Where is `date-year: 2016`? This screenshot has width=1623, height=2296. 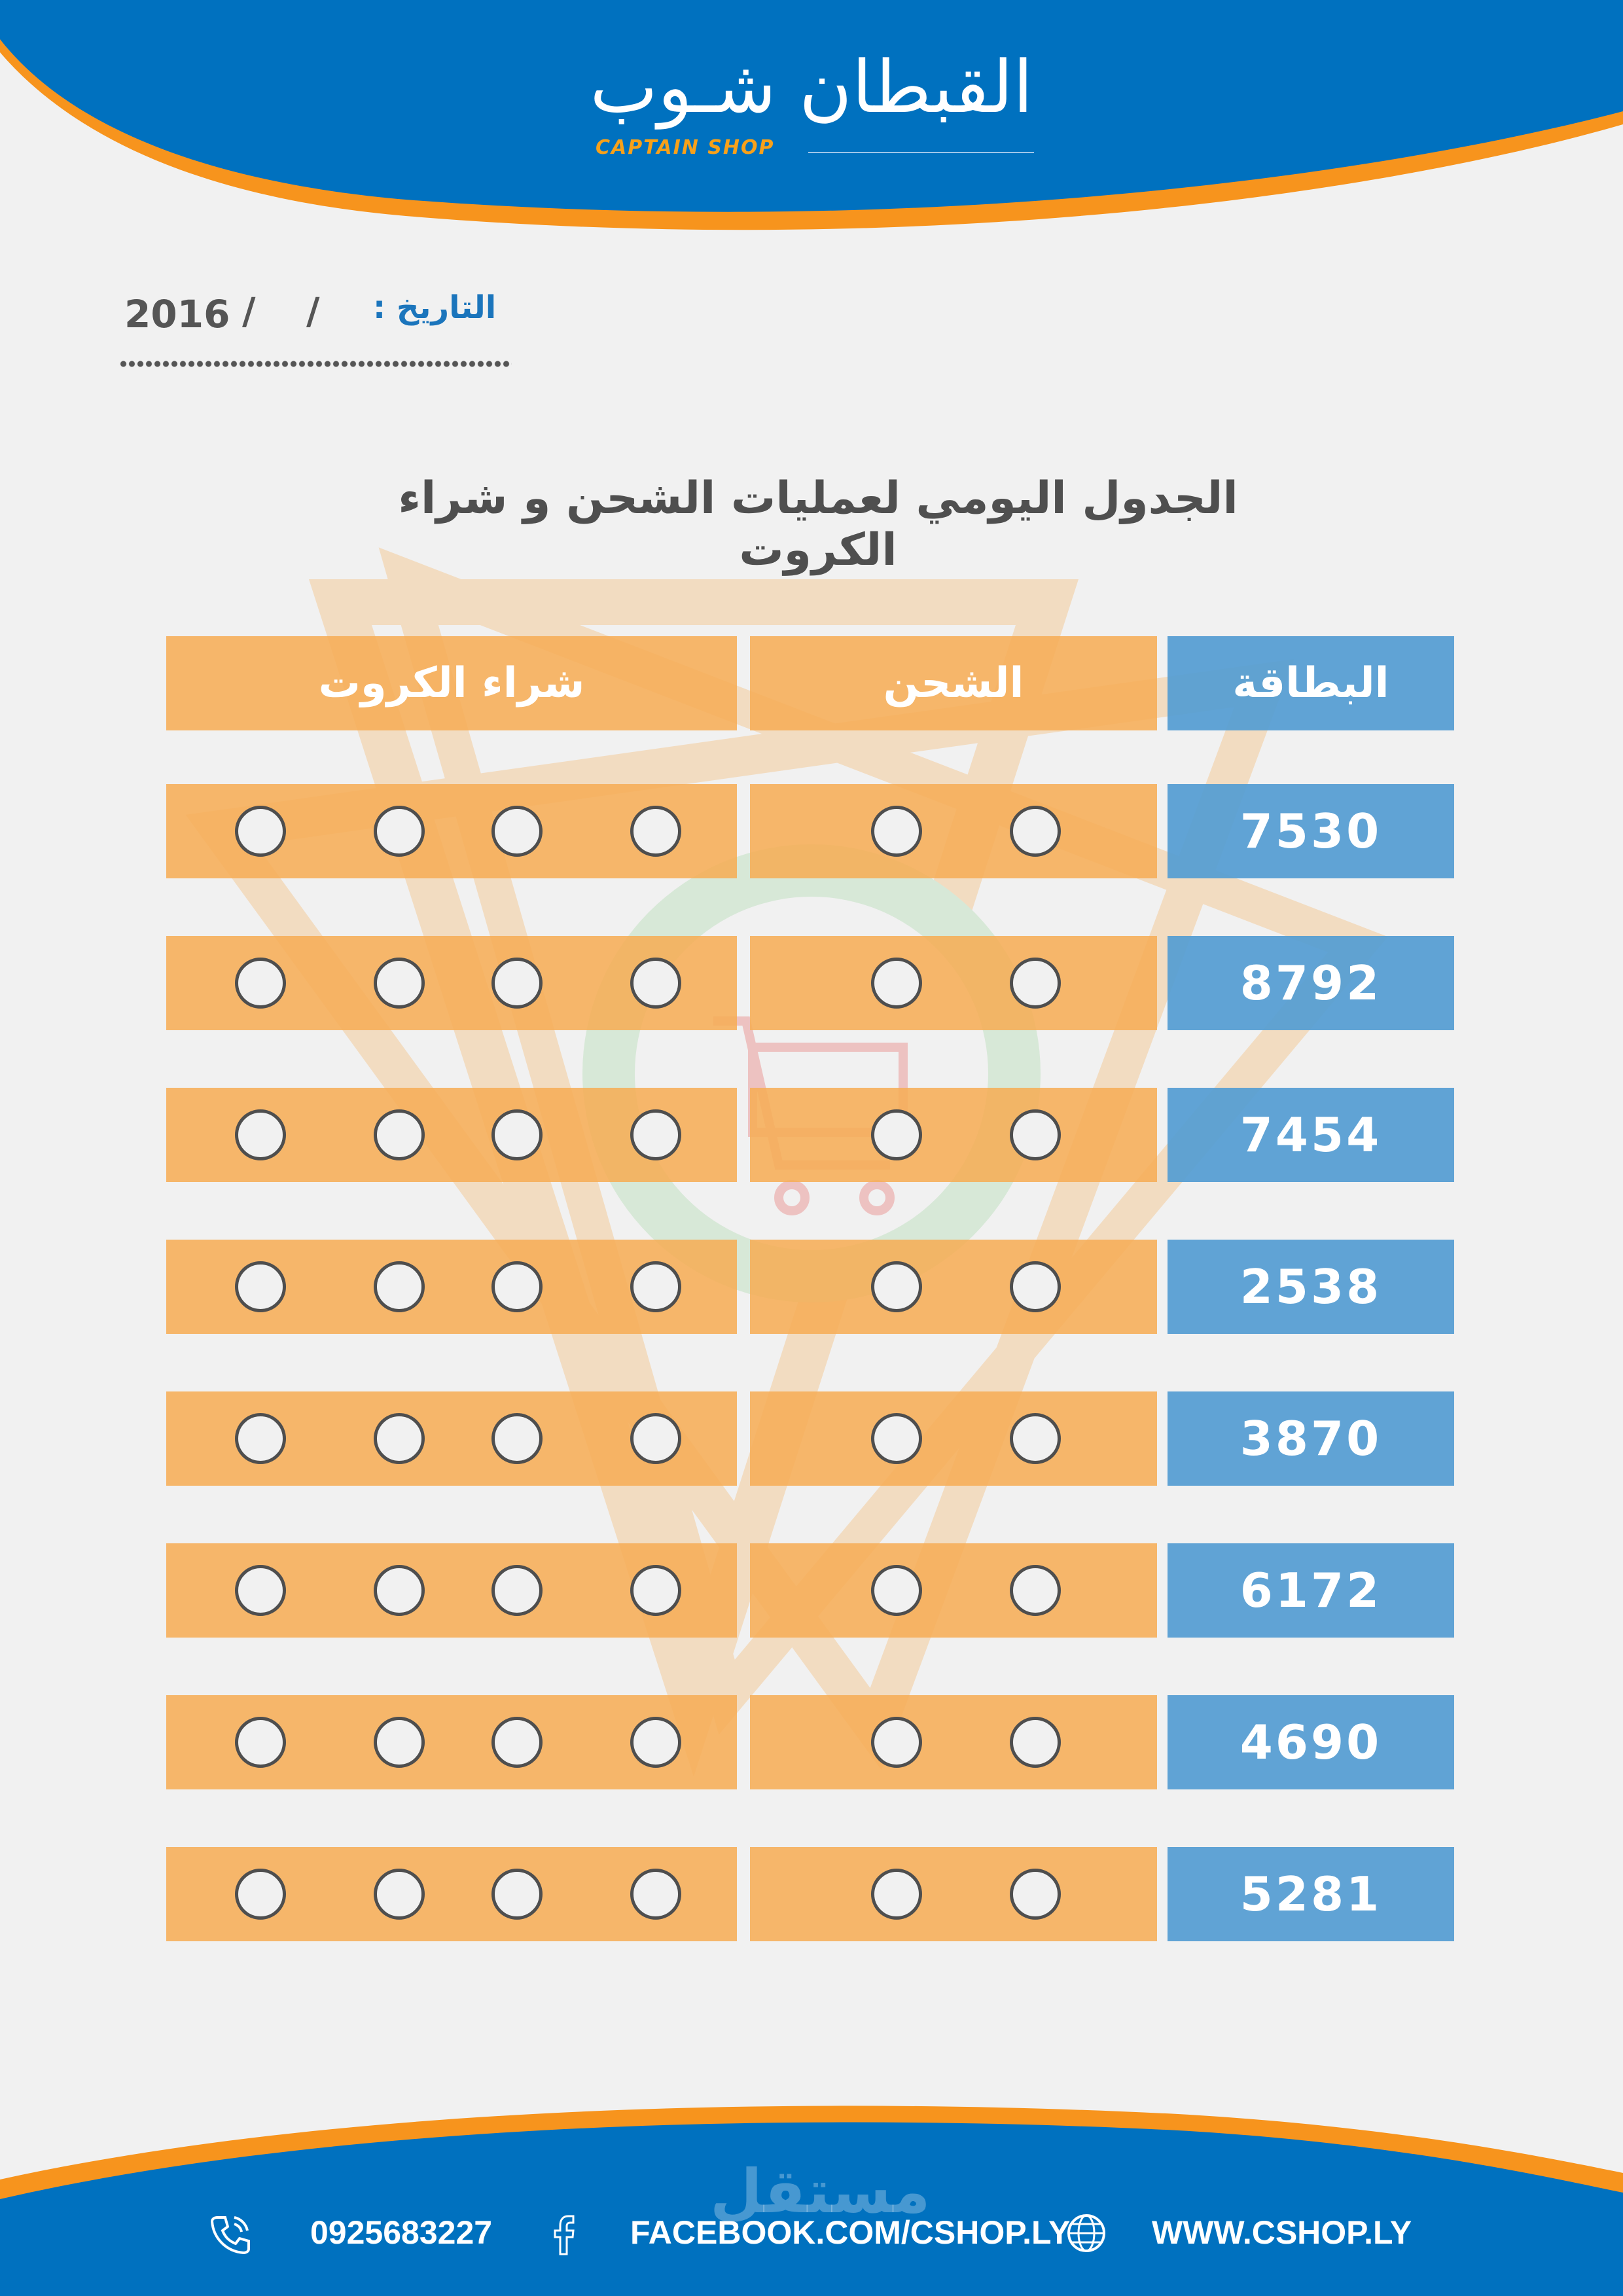 date-year: 2016 is located at coordinates (177, 314).